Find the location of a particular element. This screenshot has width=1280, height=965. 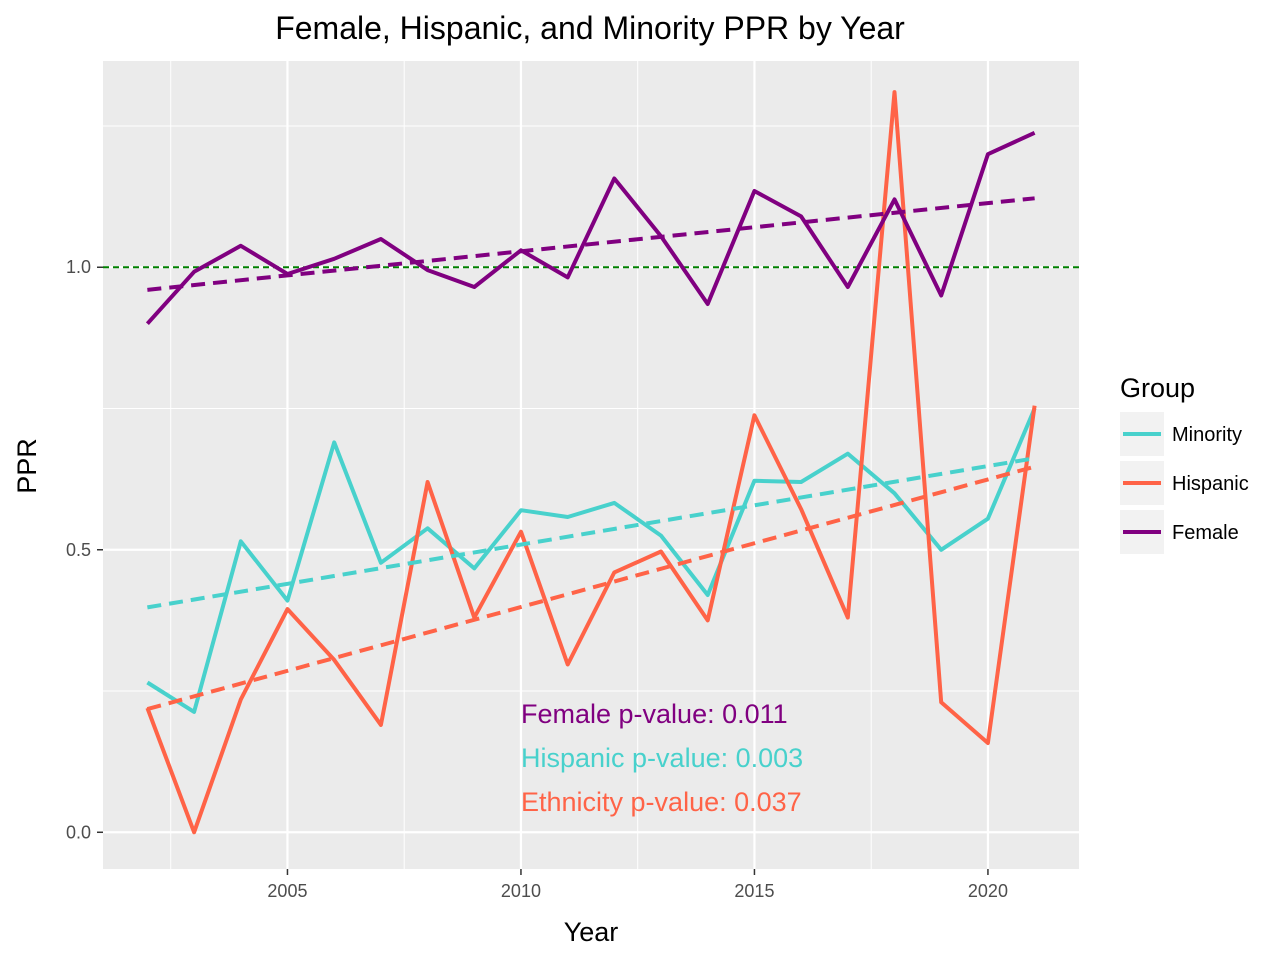

legend-title: Group is located at coordinates (1157, 388).